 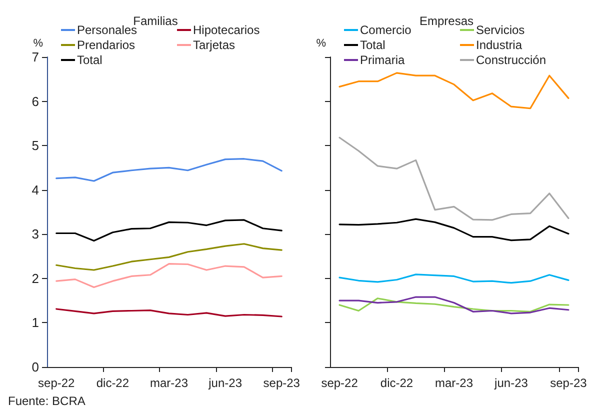 I want to click on legend-label: Hipotecarios, so click(x=226, y=30).